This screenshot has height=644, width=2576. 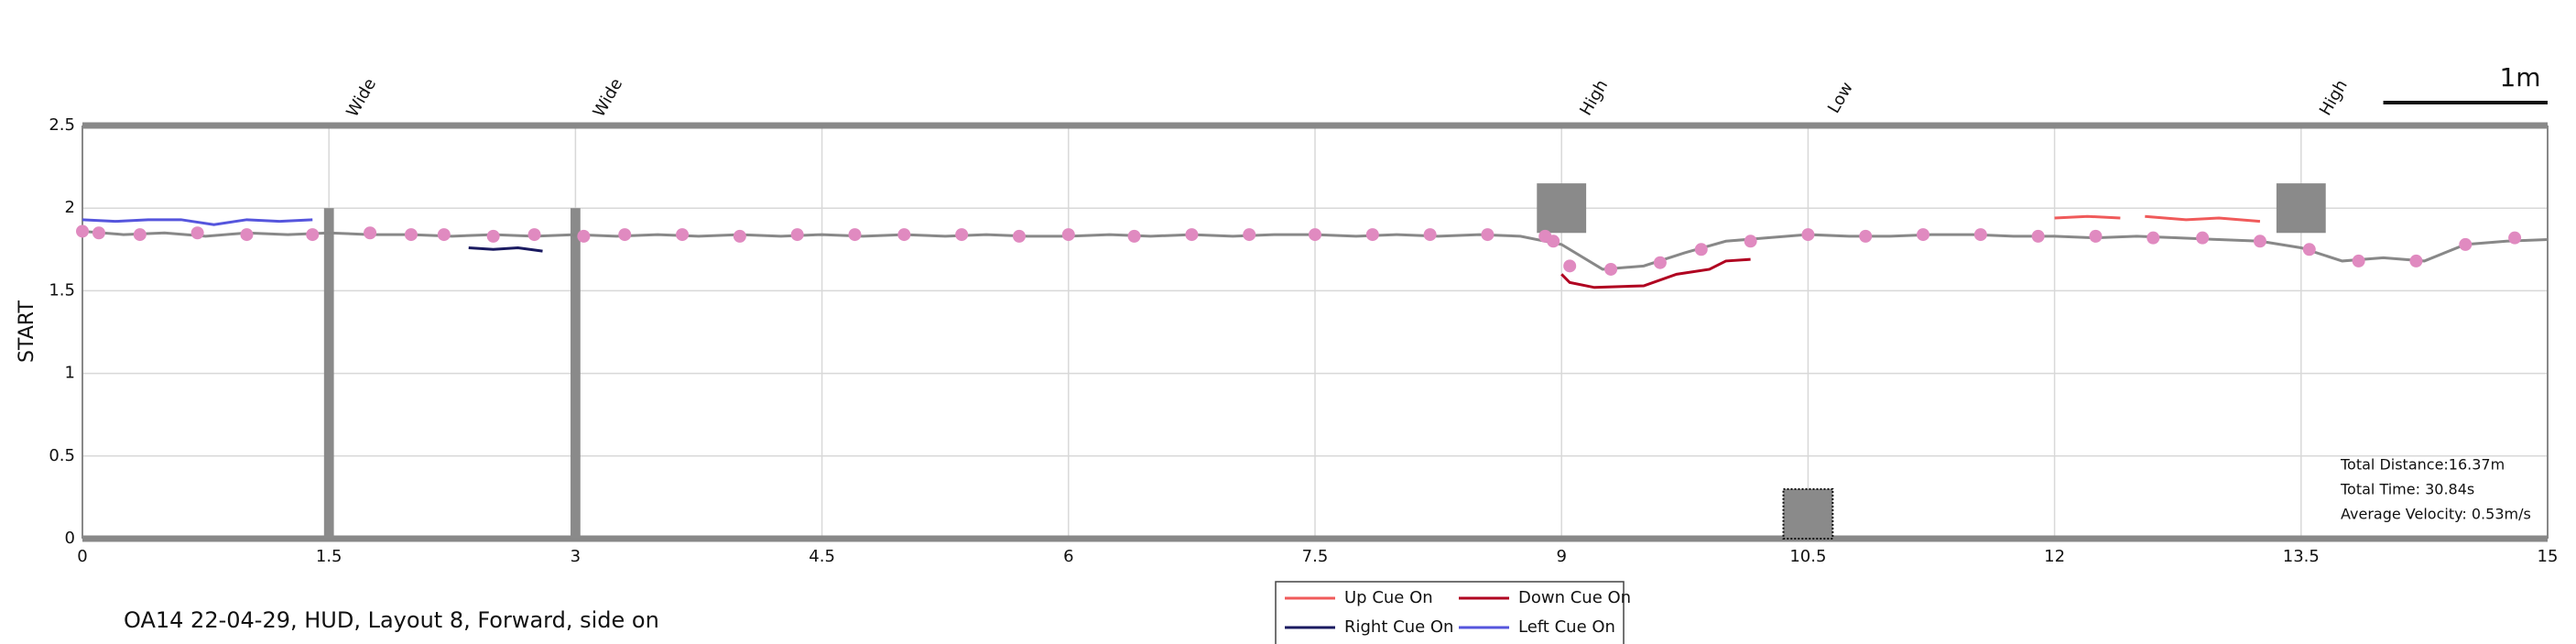 What do you see at coordinates (1561, 557) in the screenshot?
I see `x-tick-label: 9` at bounding box center [1561, 557].